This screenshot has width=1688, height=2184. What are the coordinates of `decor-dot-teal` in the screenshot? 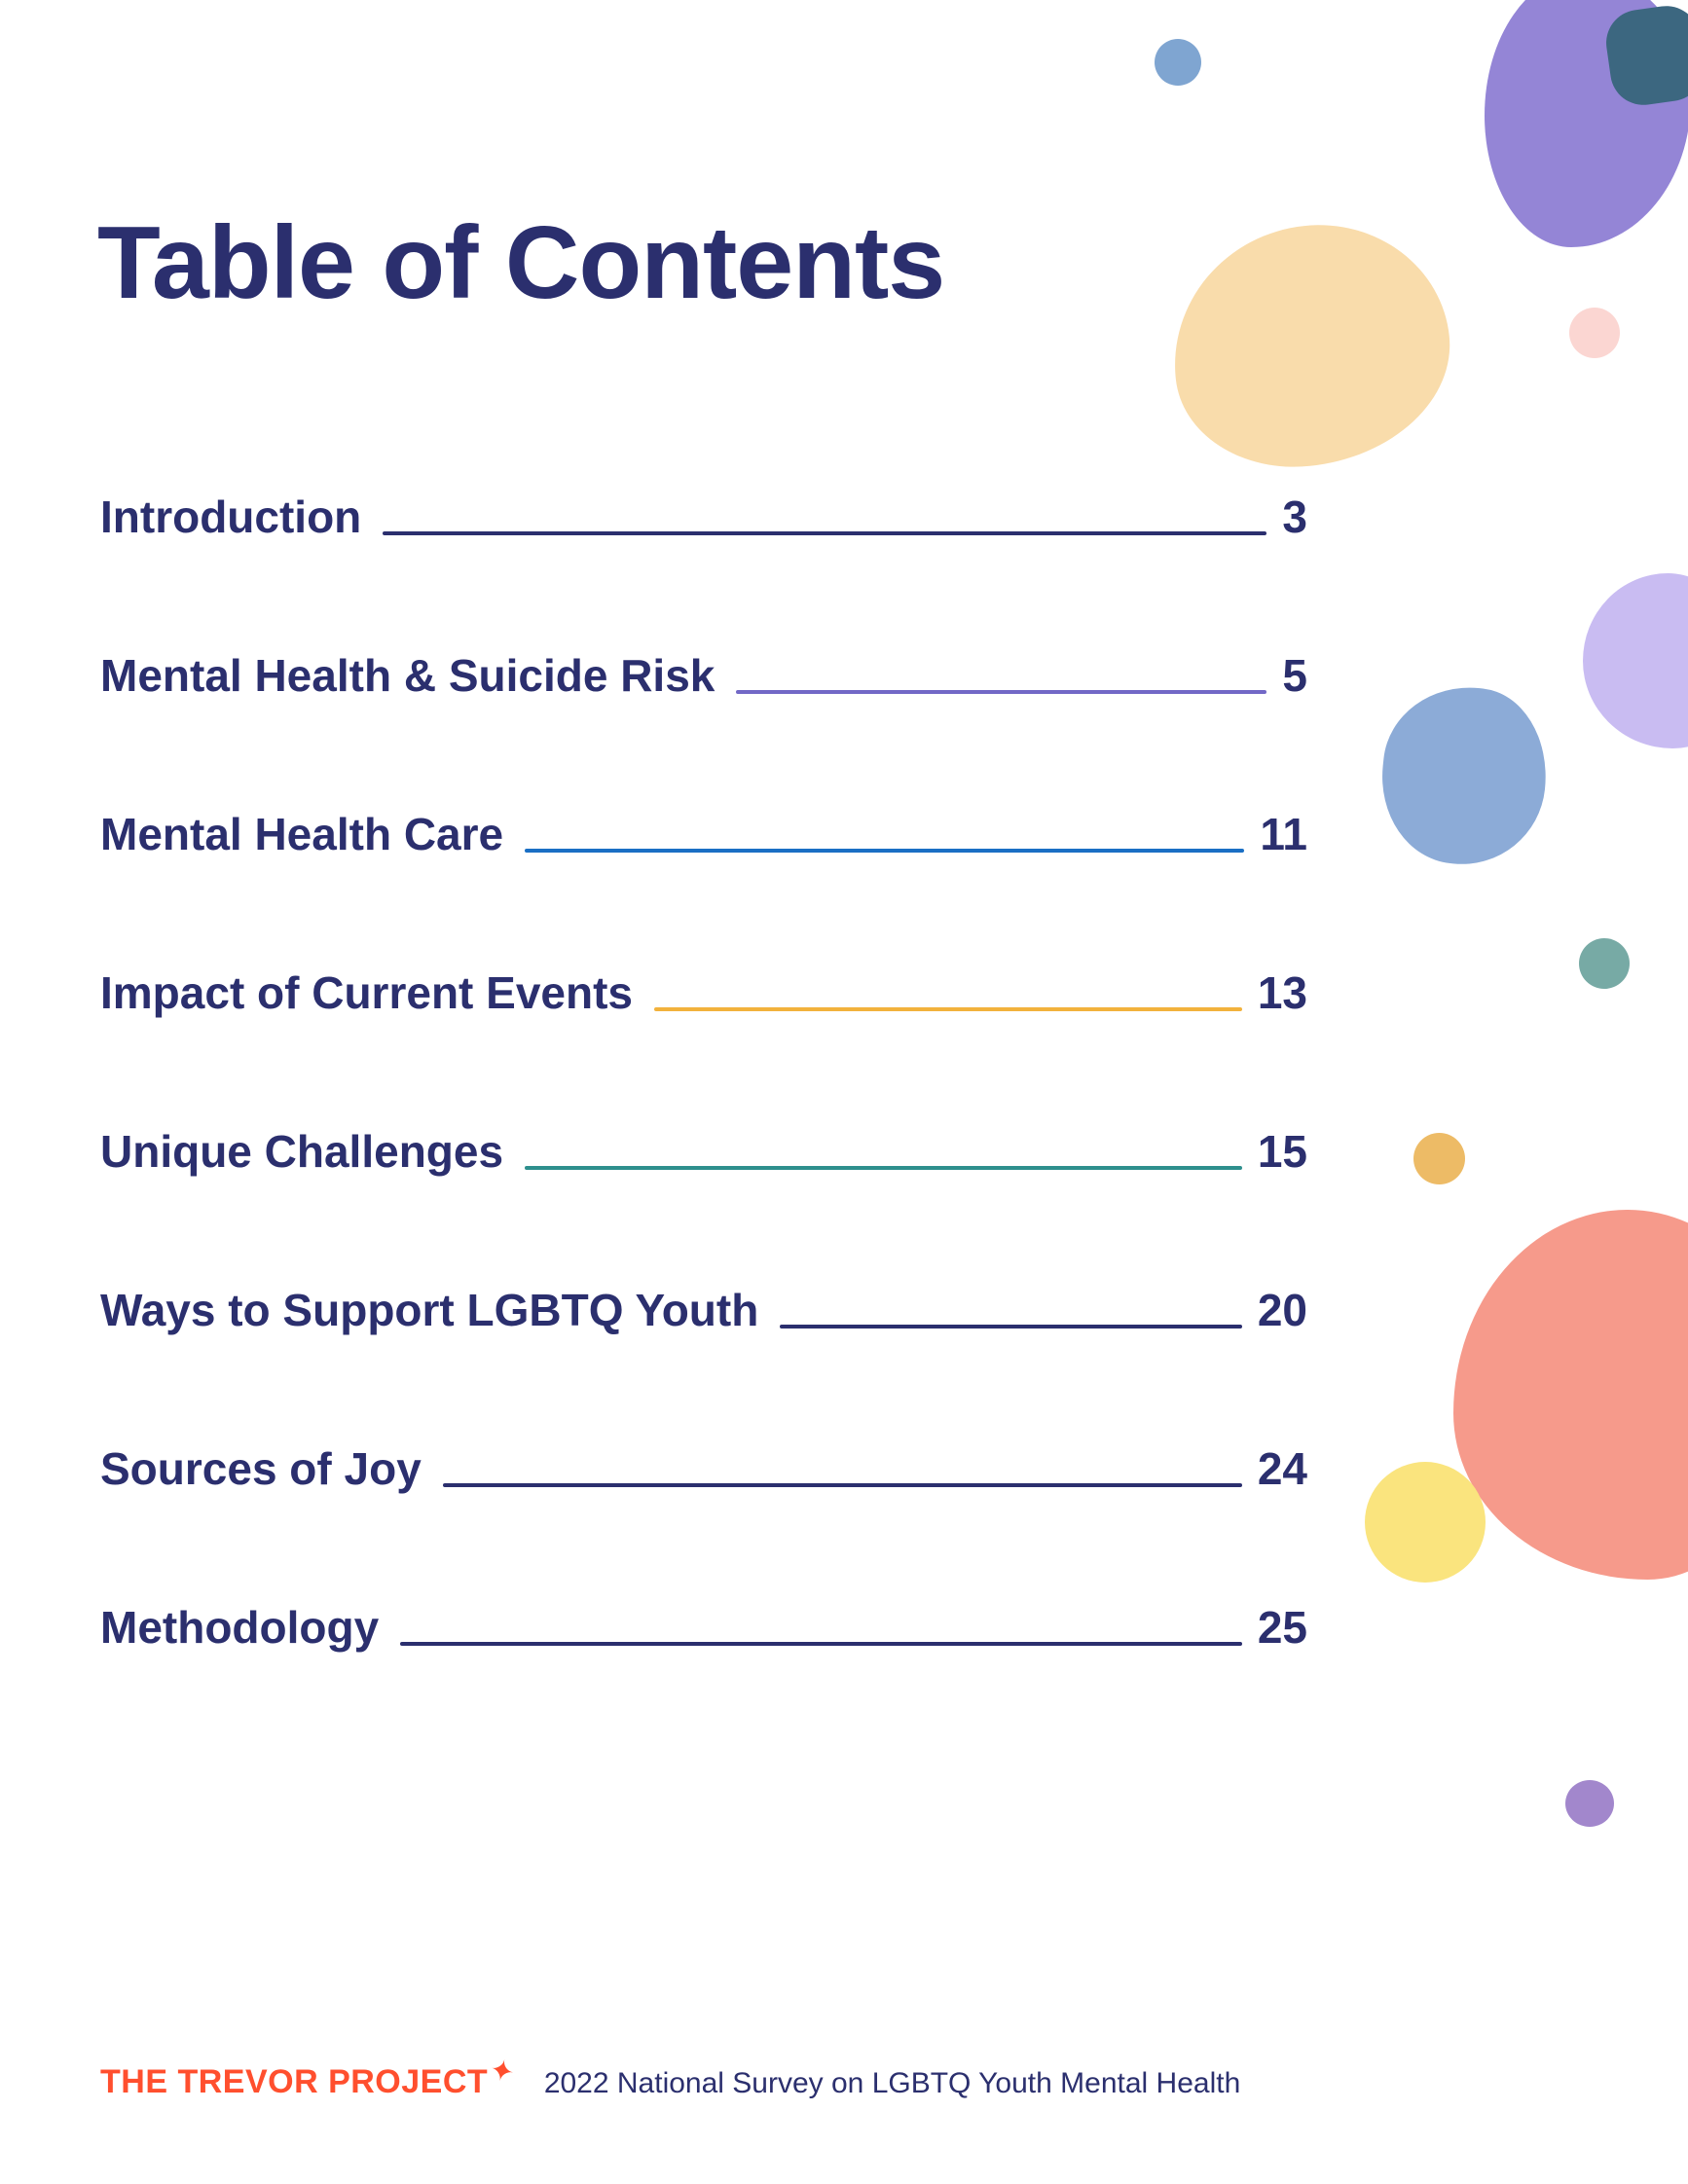 It's located at (1604, 963).